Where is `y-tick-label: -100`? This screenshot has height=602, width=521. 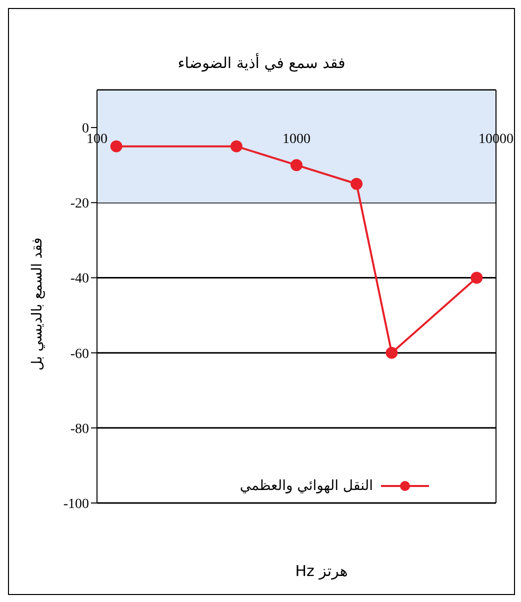
y-tick-label: -100 is located at coordinates (76, 504).